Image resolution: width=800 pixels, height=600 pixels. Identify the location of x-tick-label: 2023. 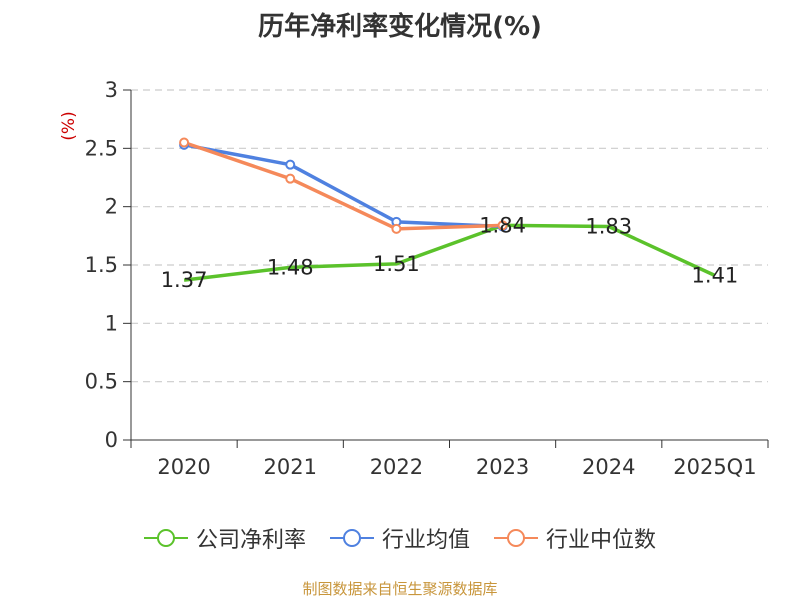
(502, 467).